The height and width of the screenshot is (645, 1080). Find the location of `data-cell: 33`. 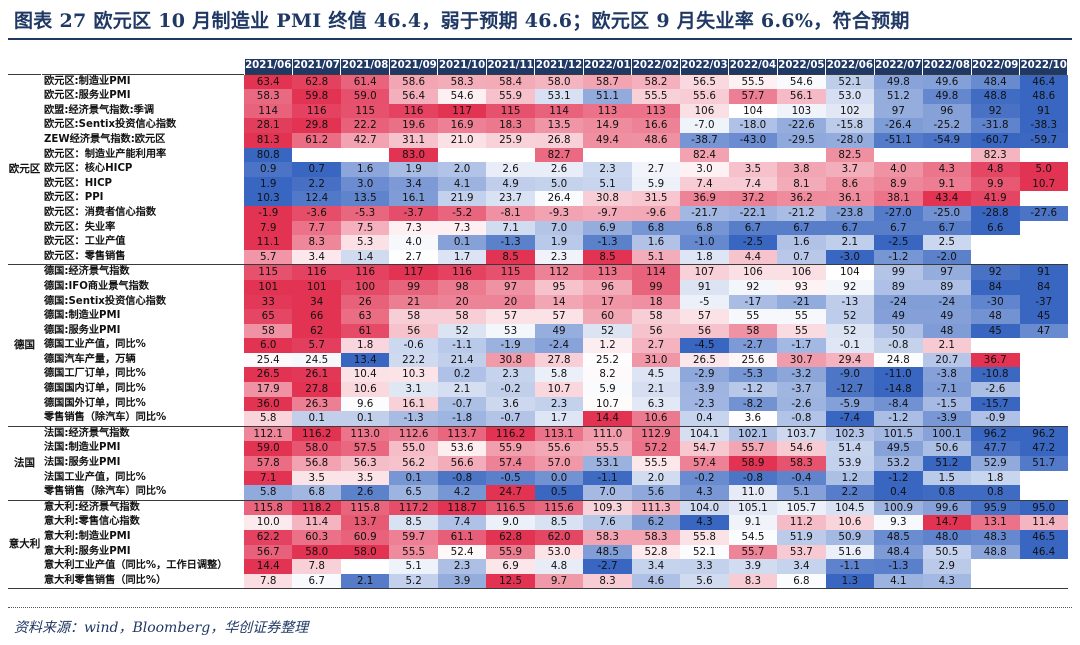

data-cell: 33 is located at coordinates (268, 302).